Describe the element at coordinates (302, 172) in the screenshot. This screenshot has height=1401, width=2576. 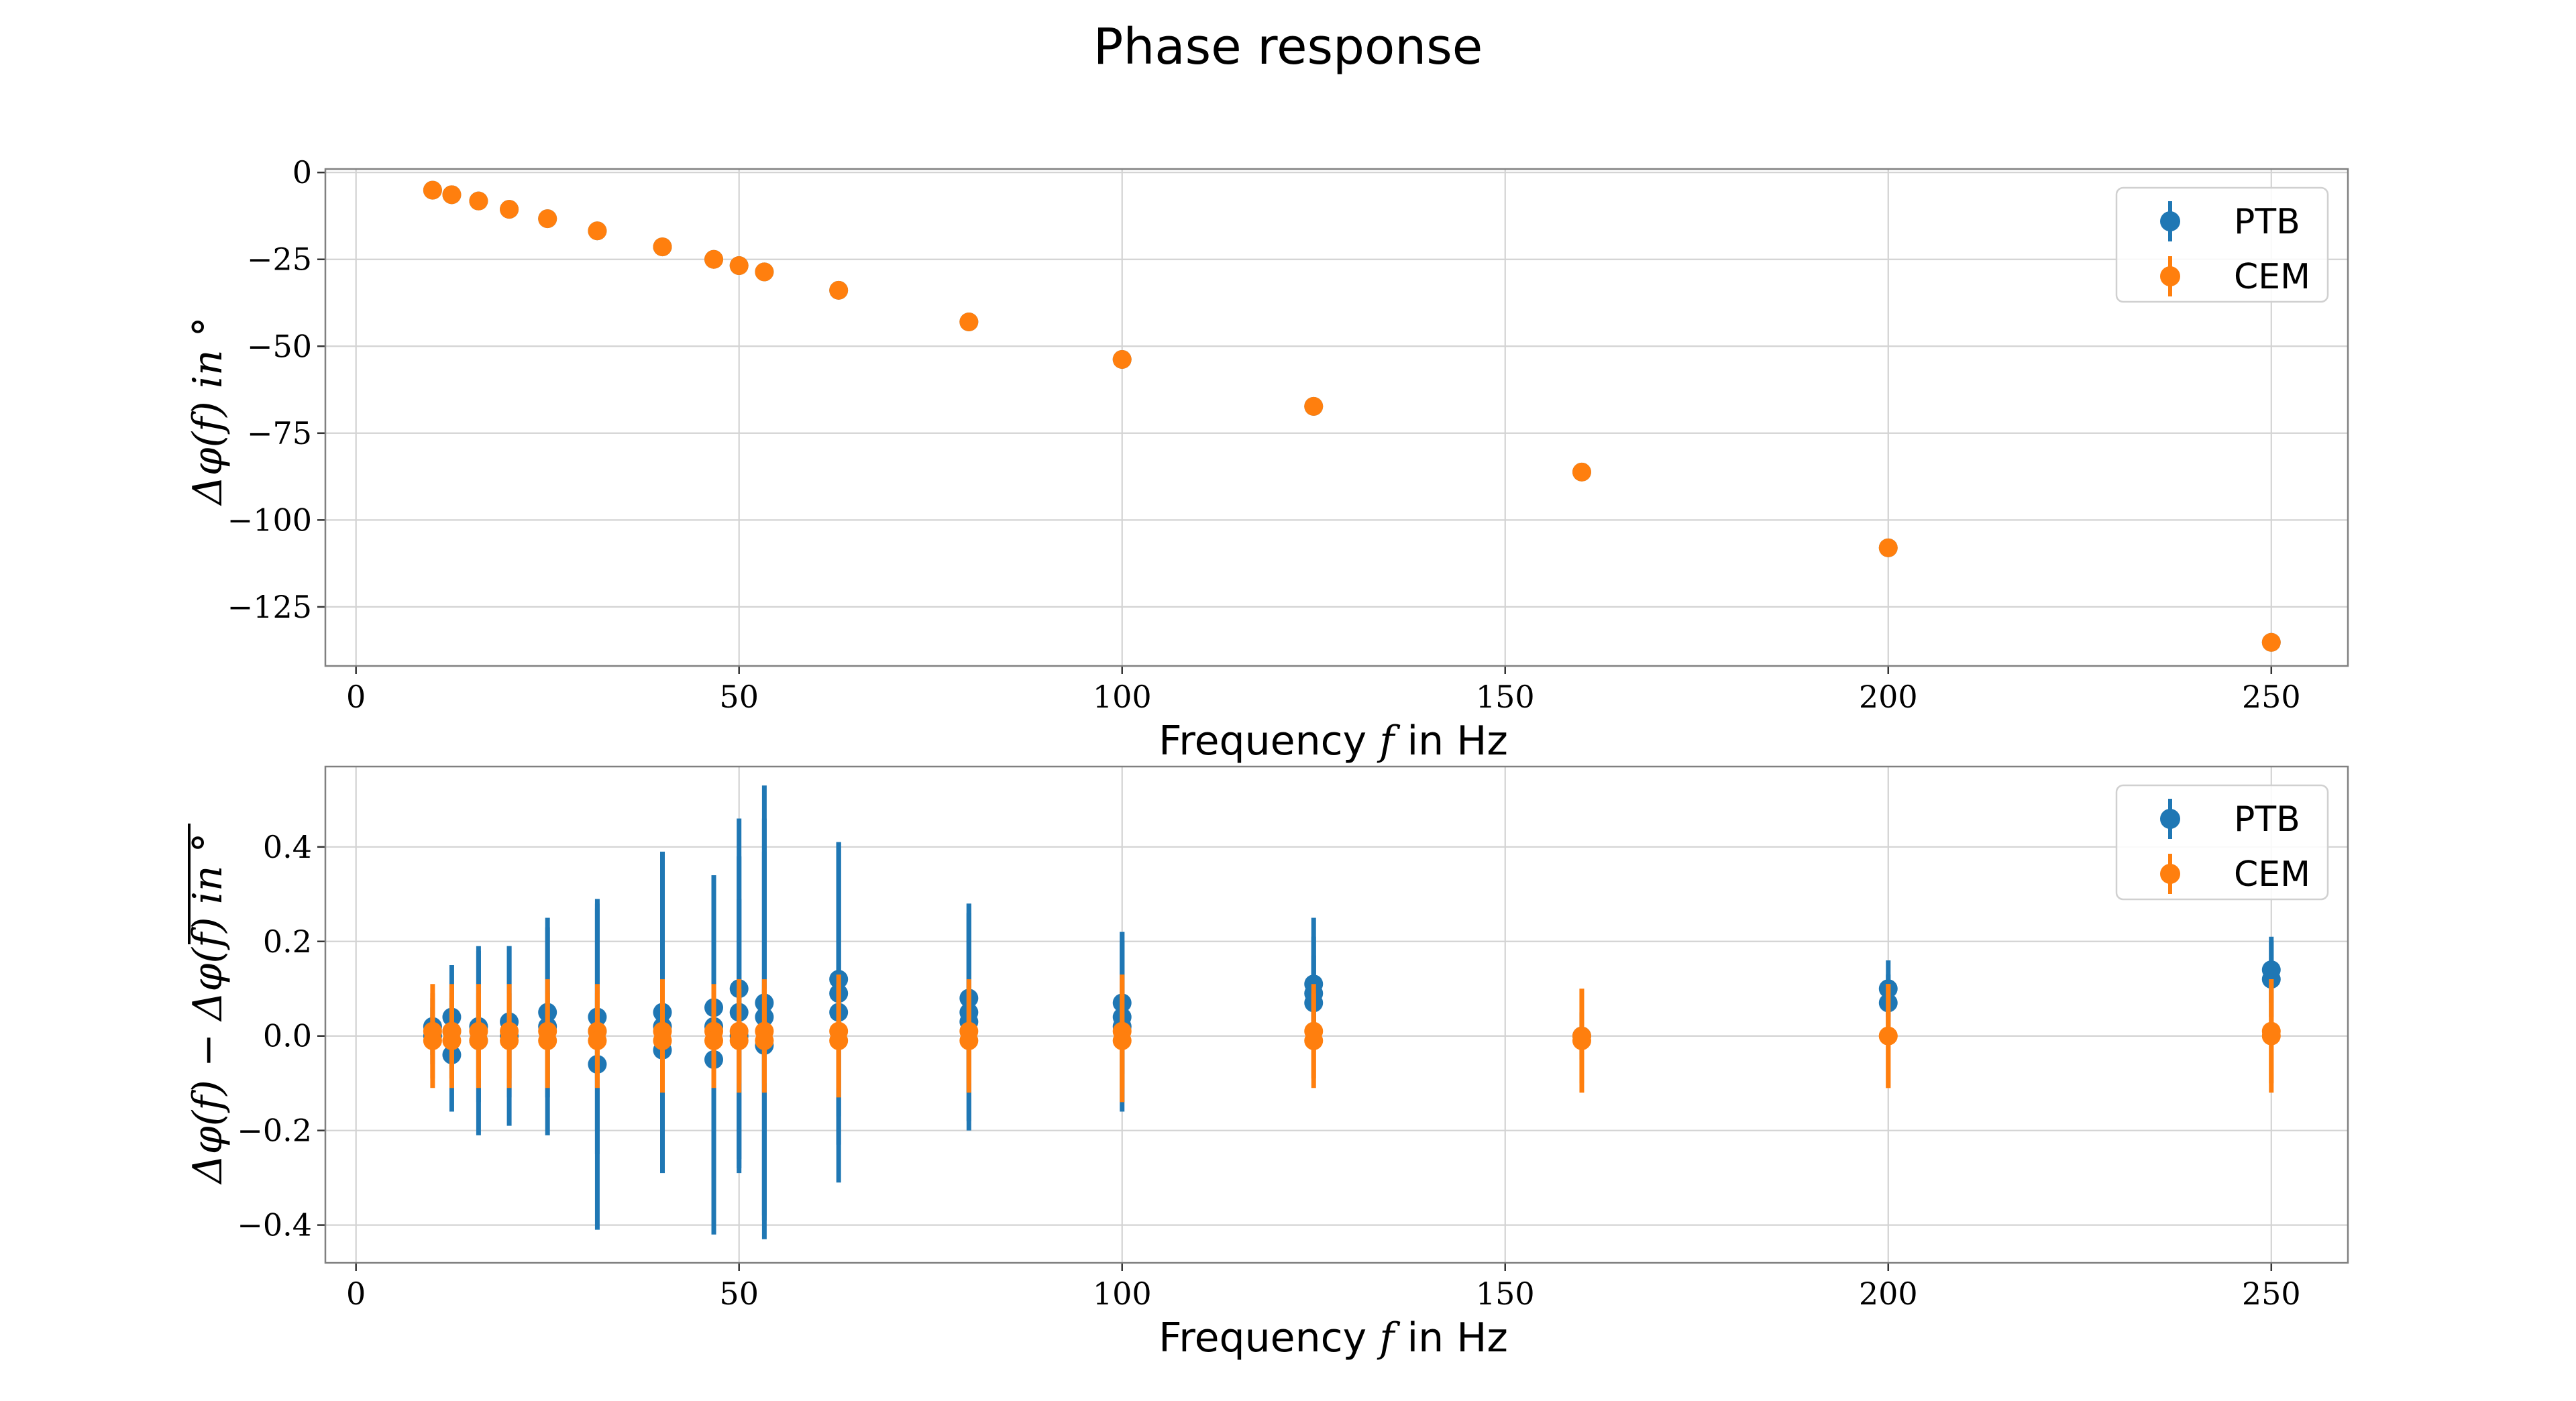
I see `y-tick-label: 0` at that location.